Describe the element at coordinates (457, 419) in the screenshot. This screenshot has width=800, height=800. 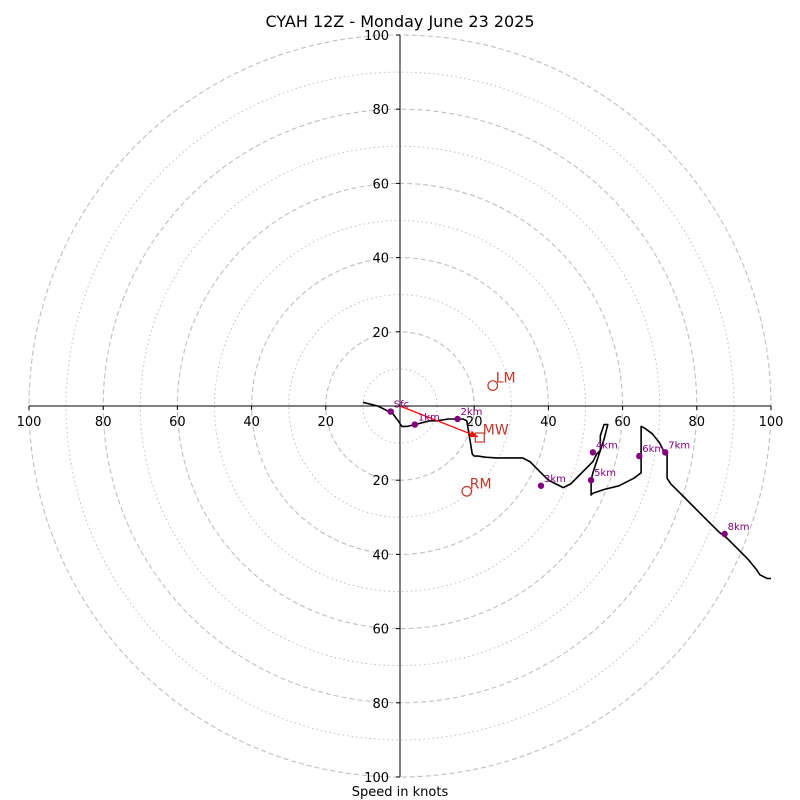
I see `height-marker-2km` at that location.